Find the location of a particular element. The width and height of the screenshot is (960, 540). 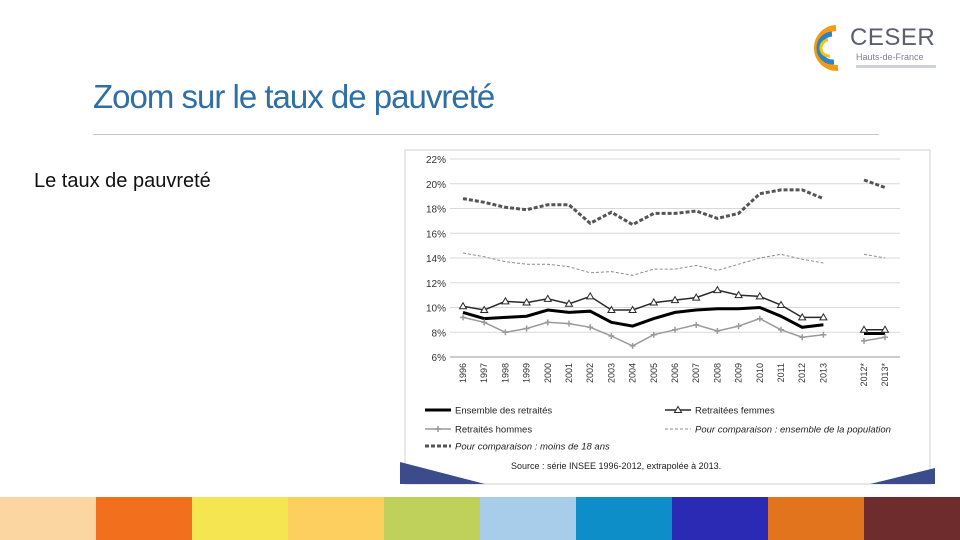

ceser-logo: CESER Hauts-de-France is located at coordinates (875, 48).